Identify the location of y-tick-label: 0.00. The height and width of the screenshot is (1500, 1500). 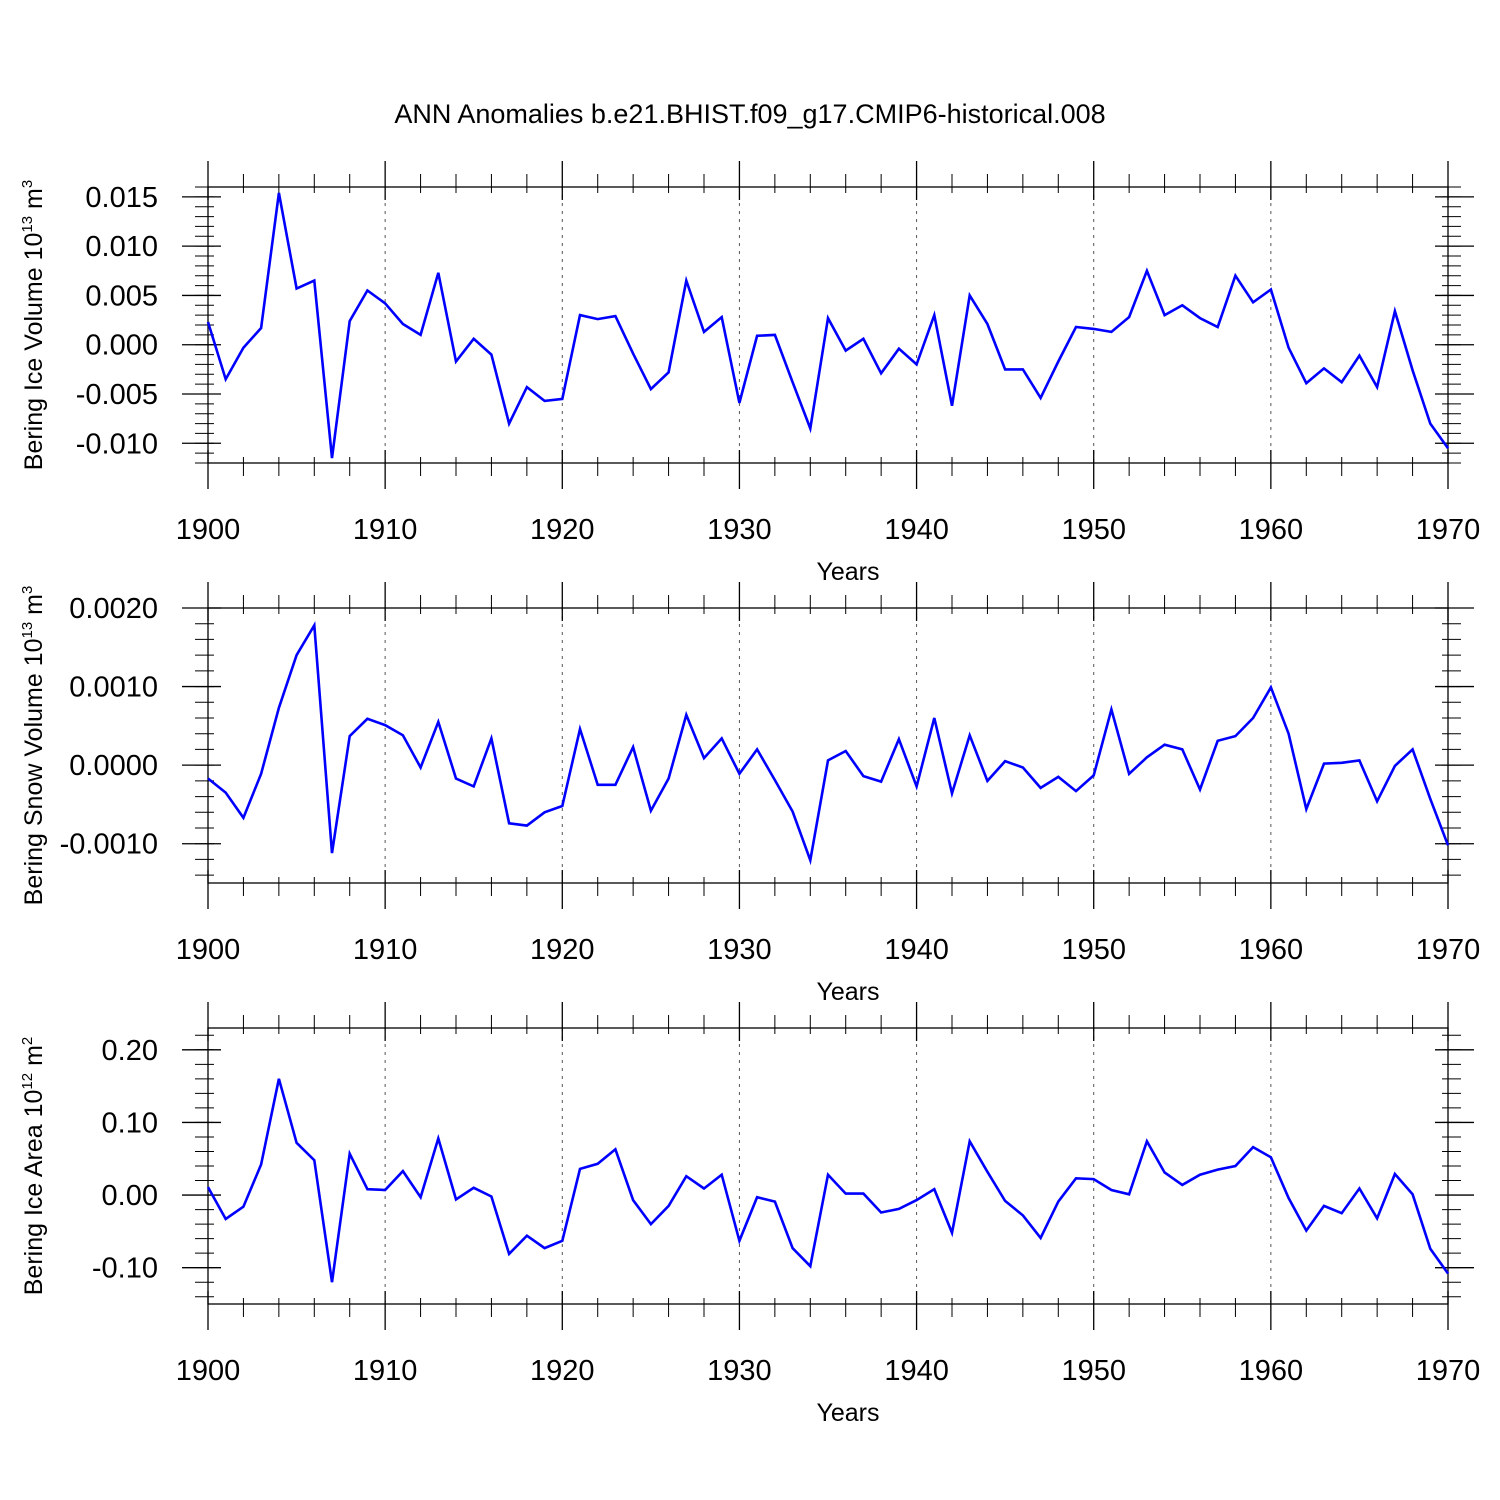
(130, 1196).